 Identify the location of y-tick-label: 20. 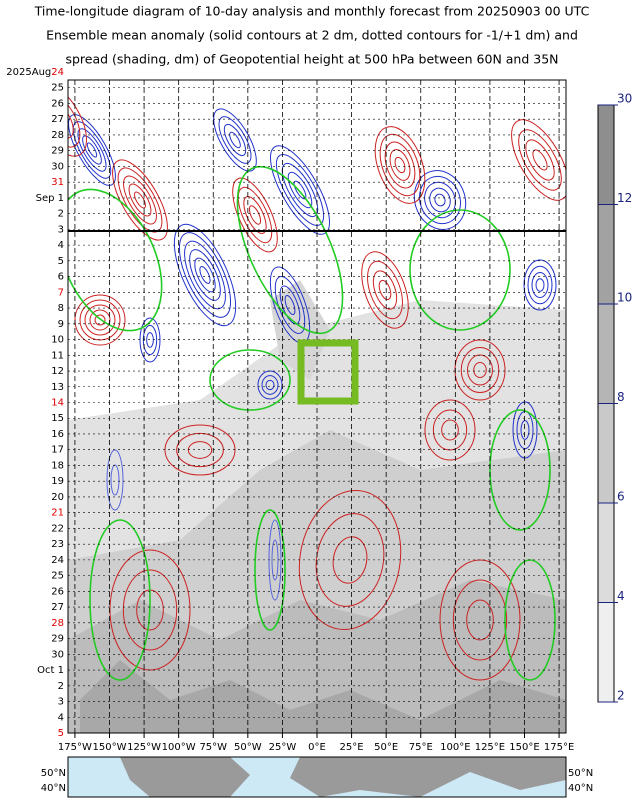
(57, 497).